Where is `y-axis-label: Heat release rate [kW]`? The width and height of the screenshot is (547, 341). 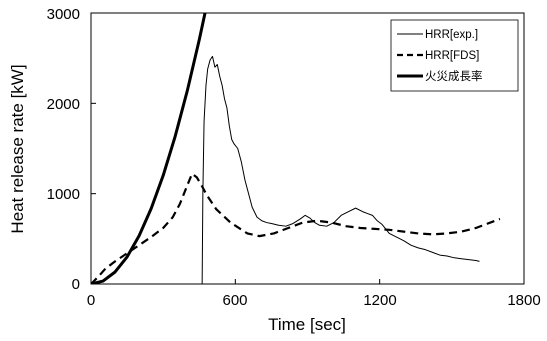 y-axis-label: Heat release rate [kW] is located at coordinates (17, 148).